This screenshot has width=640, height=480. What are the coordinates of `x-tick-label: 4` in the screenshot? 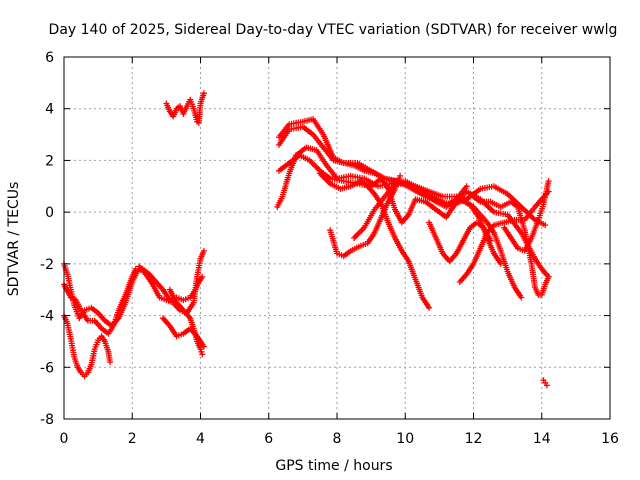 It's located at (200, 439).